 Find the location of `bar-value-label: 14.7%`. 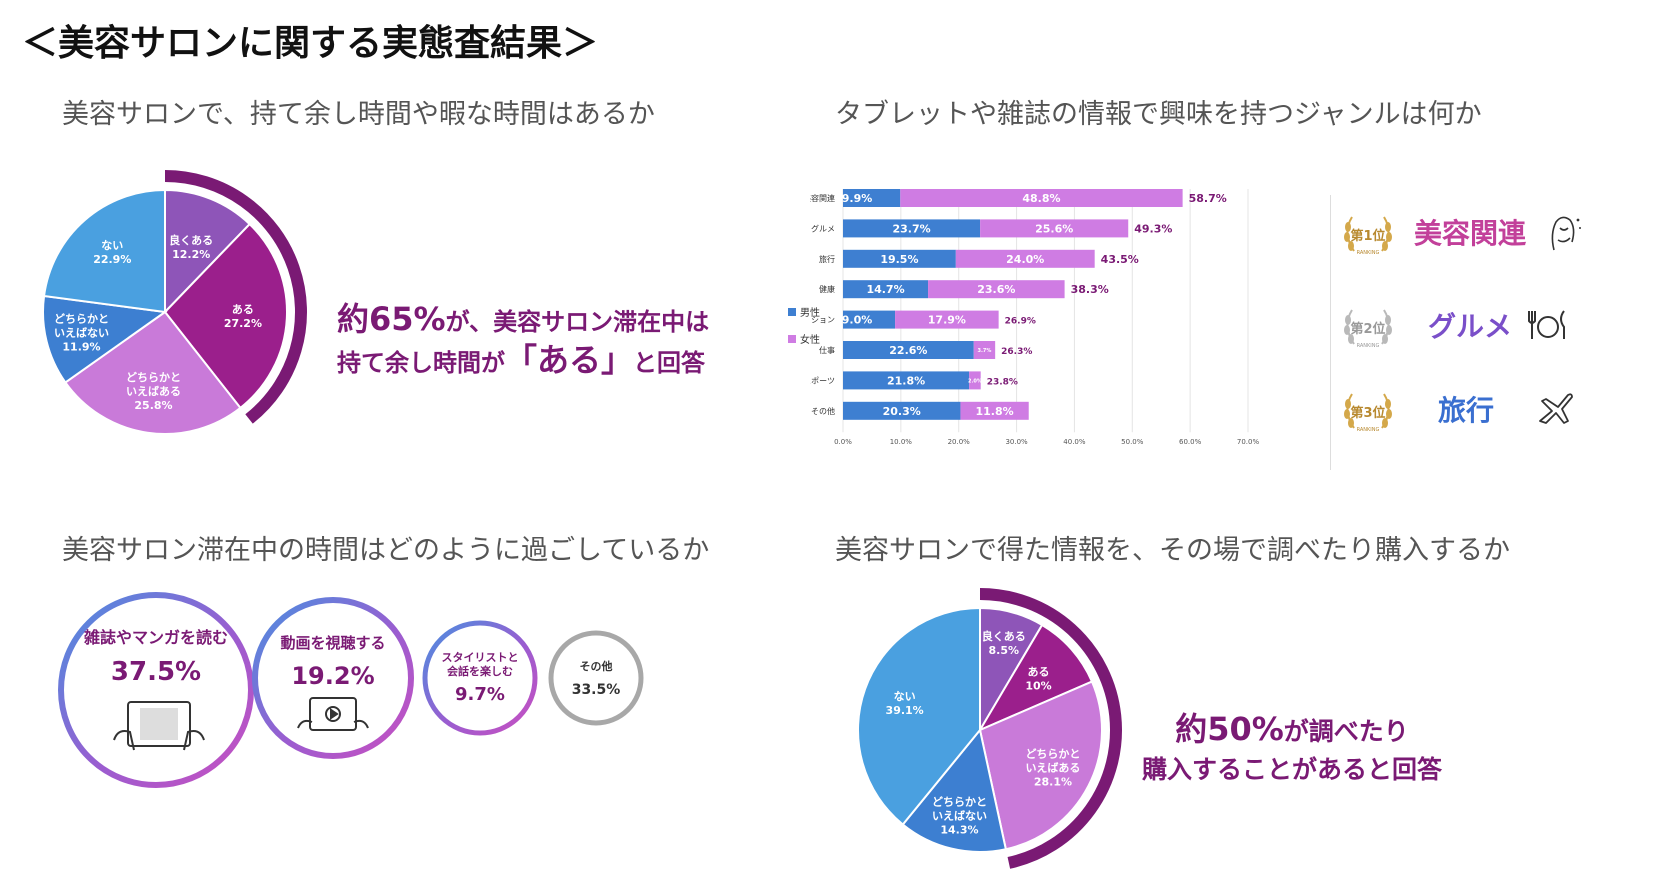

bar-value-label: 14.7% is located at coordinates (885, 289).